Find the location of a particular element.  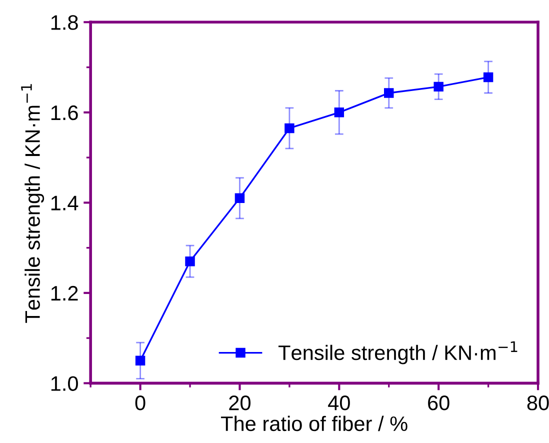

x-tick-label: 60 is located at coordinates (439, 403).